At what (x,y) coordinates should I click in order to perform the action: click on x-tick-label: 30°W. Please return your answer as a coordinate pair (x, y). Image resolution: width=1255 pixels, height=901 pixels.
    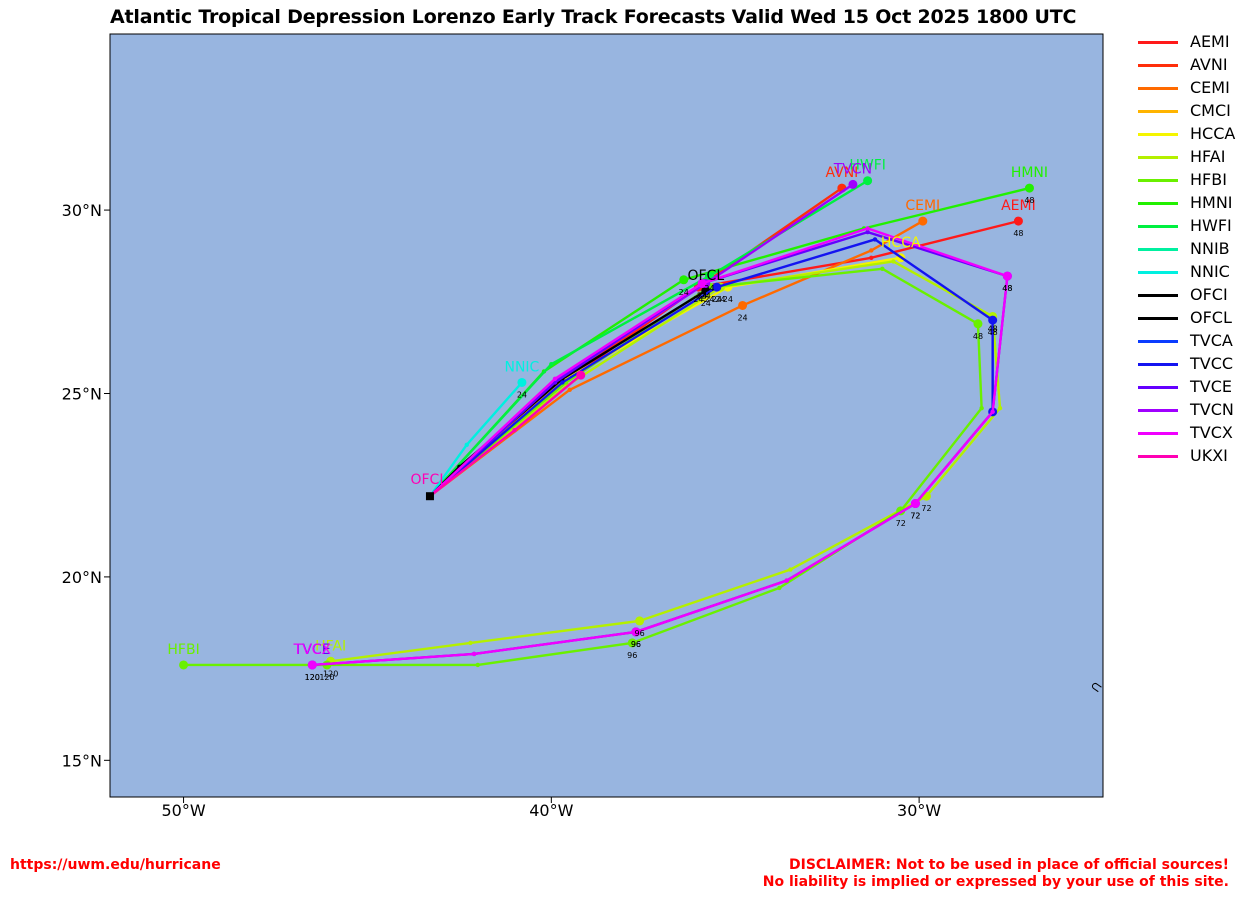
    Looking at the image, I should click on (919, 810).